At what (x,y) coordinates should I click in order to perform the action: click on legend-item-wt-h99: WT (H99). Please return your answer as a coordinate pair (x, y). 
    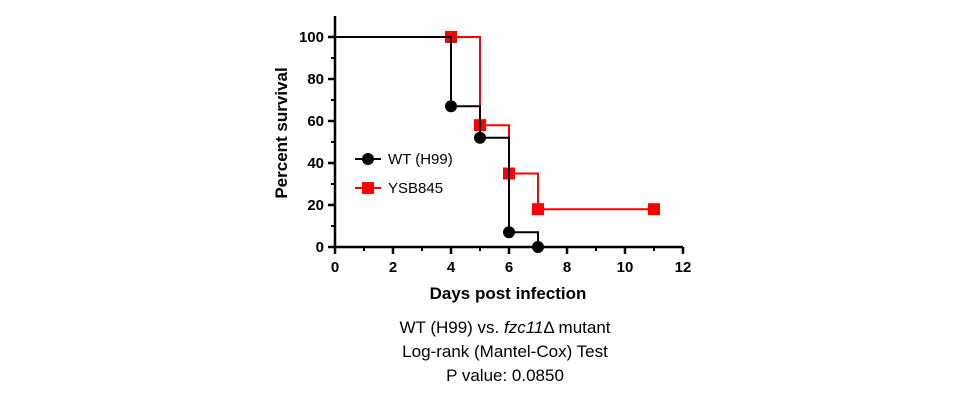
    Looking at the image, I should click on (404, 159).